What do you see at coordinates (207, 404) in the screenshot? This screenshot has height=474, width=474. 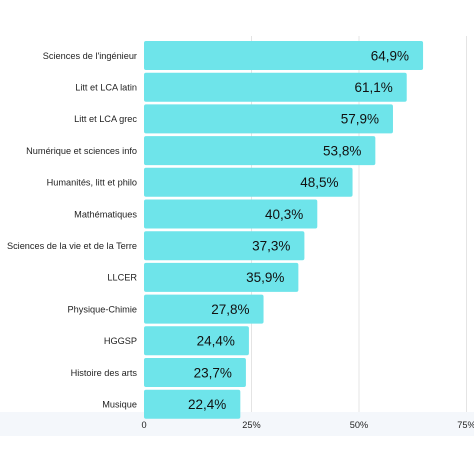 I see `value-label: 22,4%` at bounding box center [207, 404].